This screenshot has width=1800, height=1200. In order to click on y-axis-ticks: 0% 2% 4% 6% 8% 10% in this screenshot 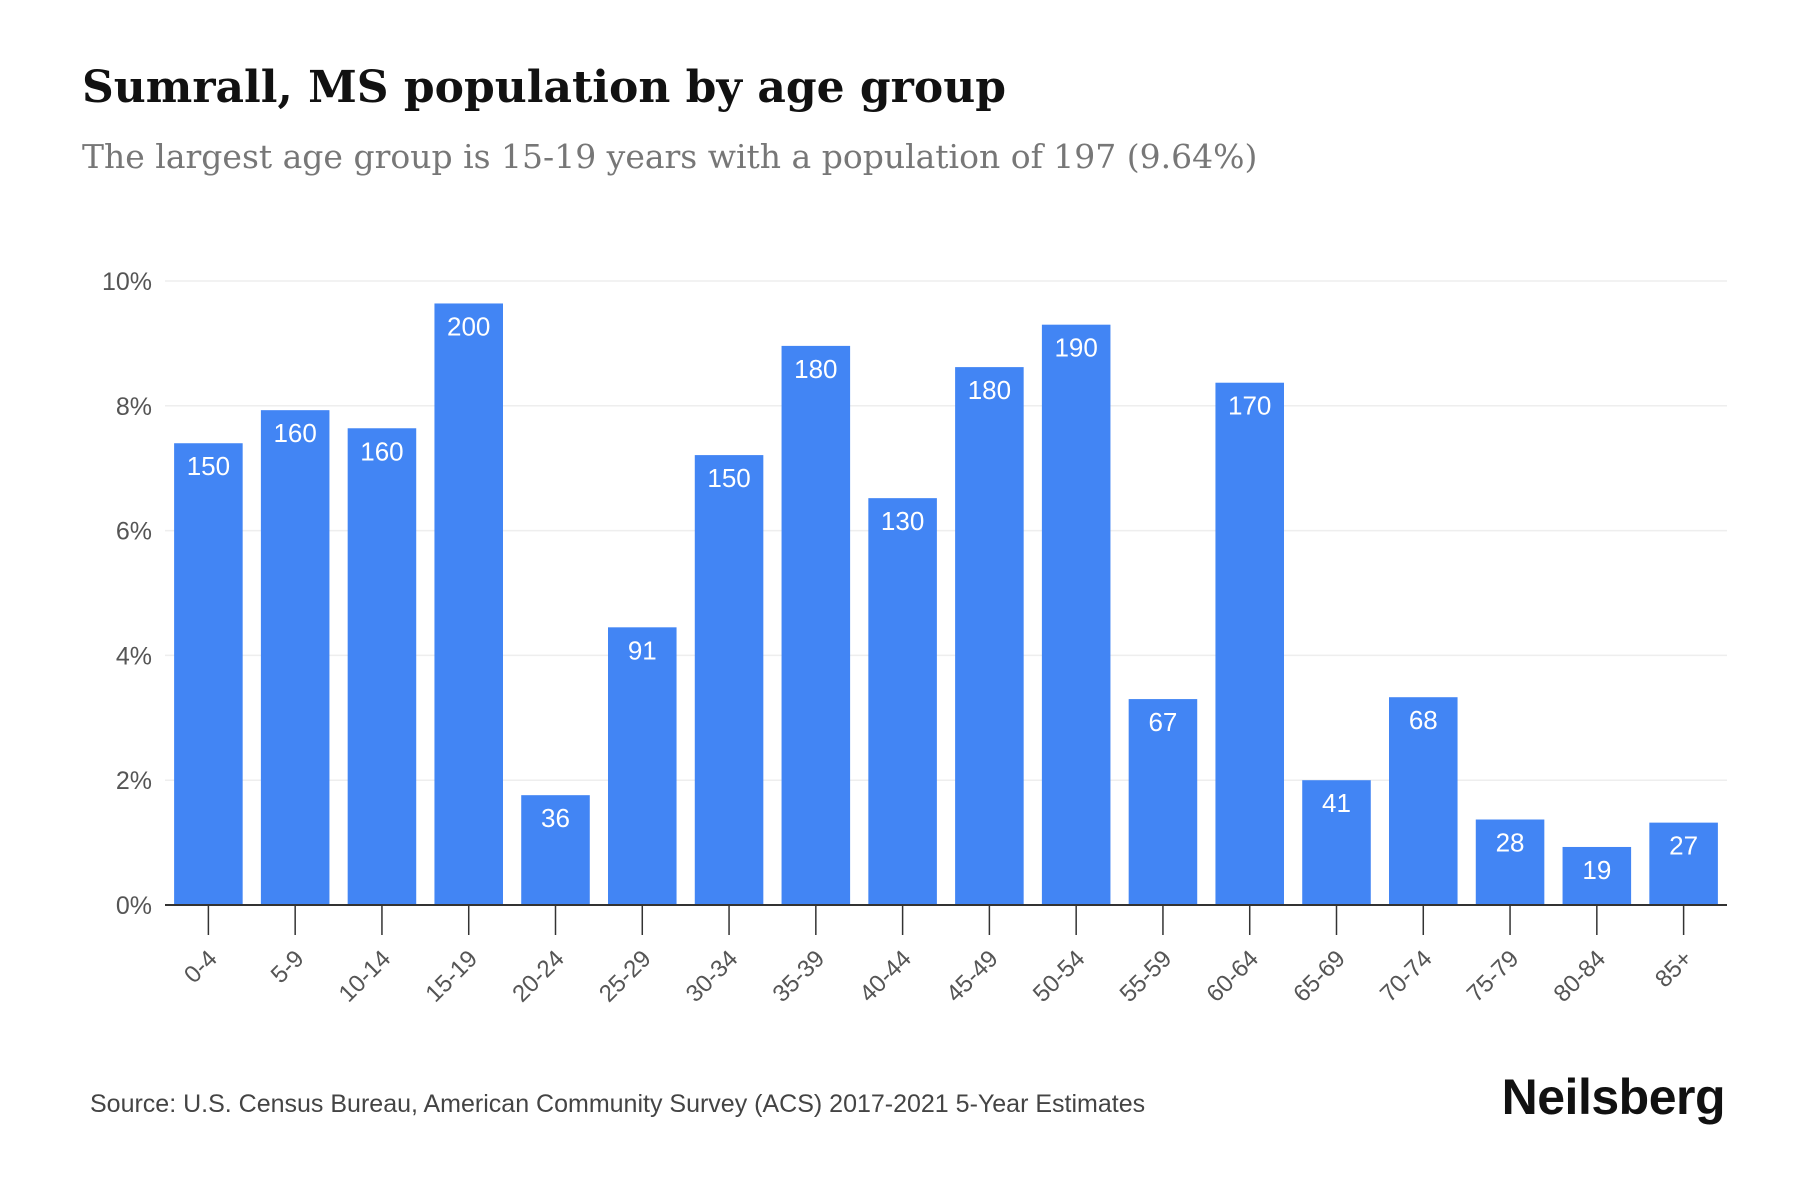, I will do `click(127, 594)`.